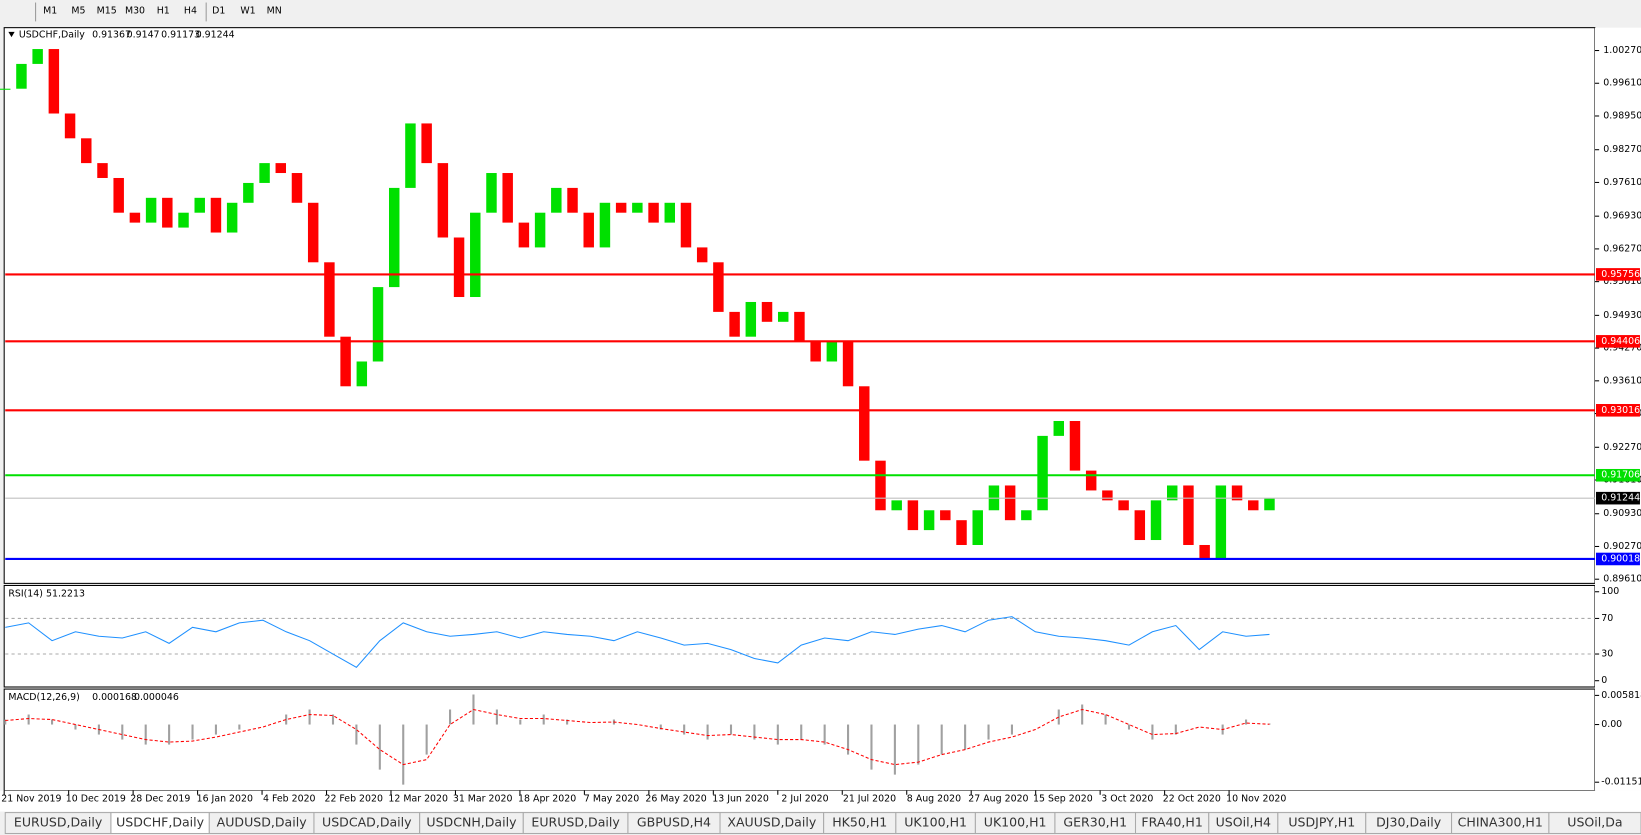  Describe the element at coordinates (998, 798) in the screenshot. I see `x-tick-label: 27 Aug 2020` at that location.